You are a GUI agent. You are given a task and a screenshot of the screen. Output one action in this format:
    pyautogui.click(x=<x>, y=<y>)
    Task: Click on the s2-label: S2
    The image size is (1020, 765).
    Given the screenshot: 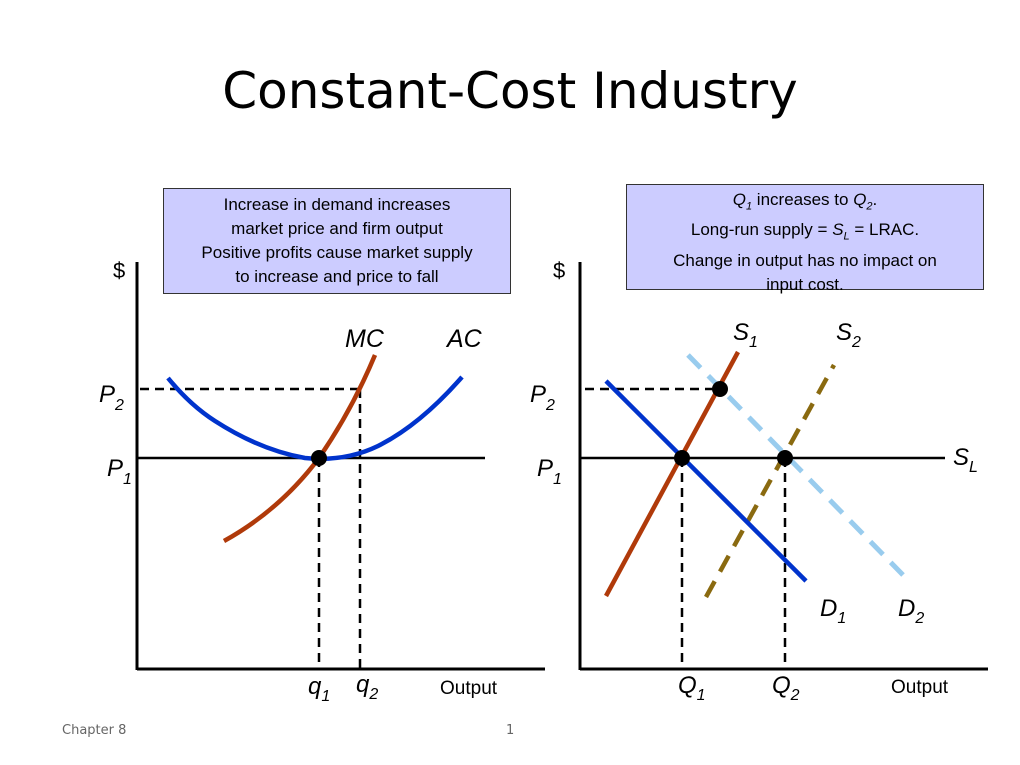 What is the action you would take?
    pyautogui.click(x=848, y=335)
    